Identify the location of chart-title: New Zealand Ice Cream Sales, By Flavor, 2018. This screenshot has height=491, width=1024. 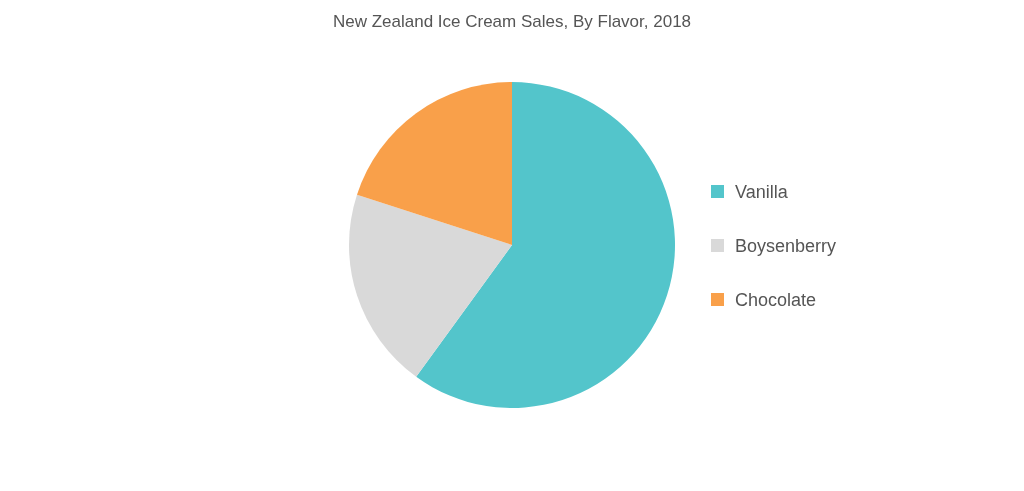
(512, 21).